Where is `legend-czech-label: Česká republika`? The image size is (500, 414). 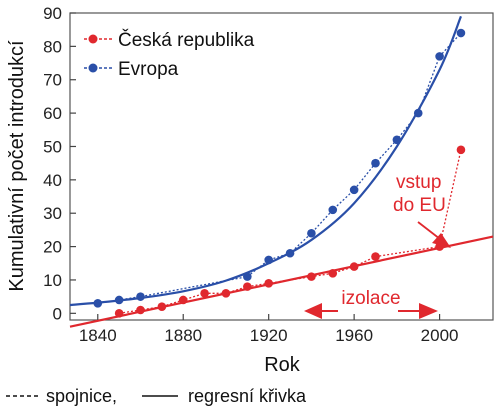 legend-czech-label: Česká republika is located at coordinates (186, 40).